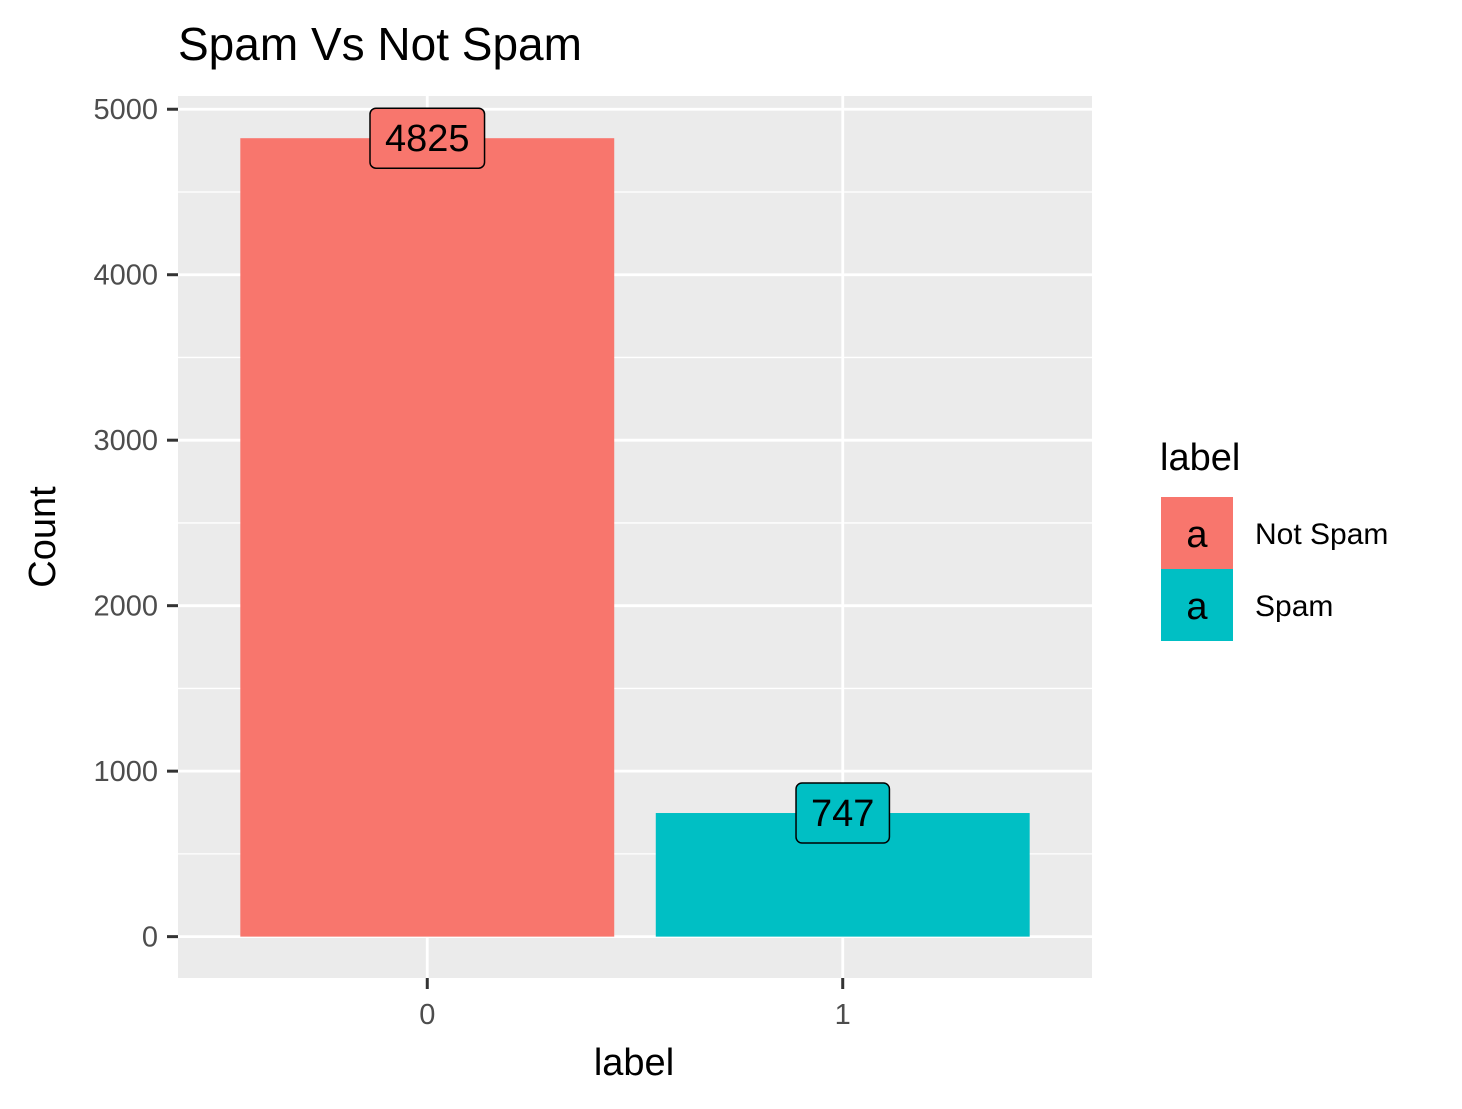 The height and width of the screenshot is (1109, 1462). Describe the element at coordinates (125, 110) in the screenshot. I see `y-tick-label: 5000` at that location.